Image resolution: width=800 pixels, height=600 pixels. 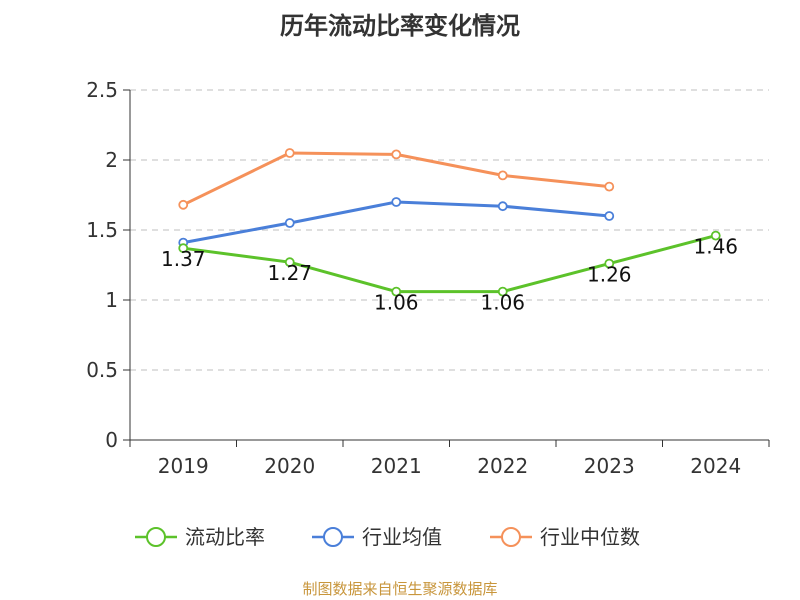 What do you see at coordinates (402, 537) in the screenshot?
I see `legend-label: 行业均值` at bounding box center [402, 537].